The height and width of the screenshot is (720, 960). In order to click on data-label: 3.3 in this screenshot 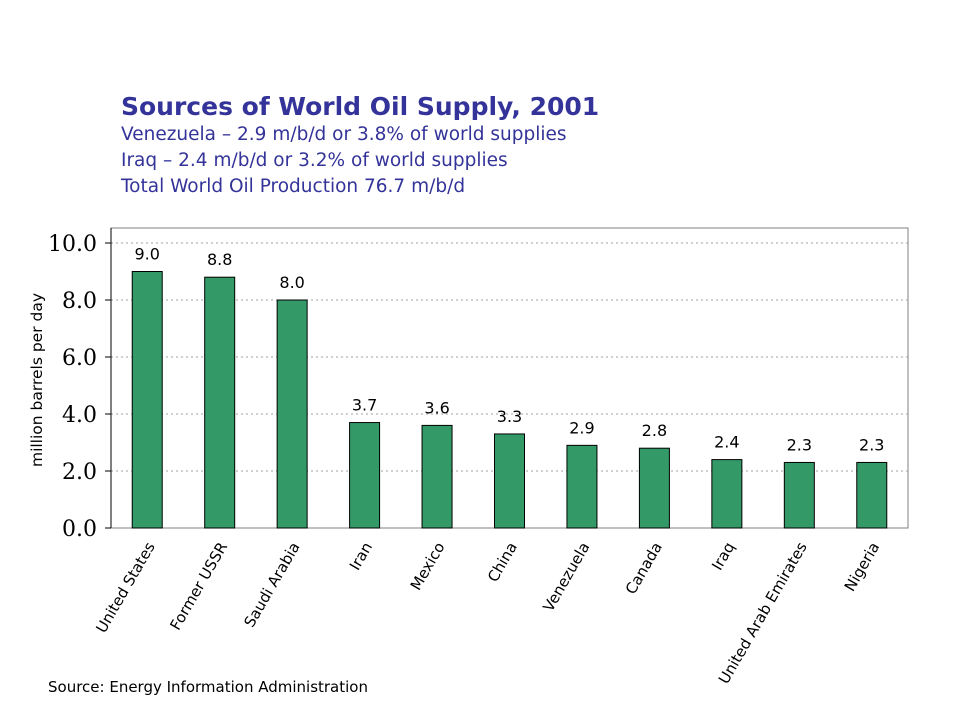, I will do `click(509, 416)`.